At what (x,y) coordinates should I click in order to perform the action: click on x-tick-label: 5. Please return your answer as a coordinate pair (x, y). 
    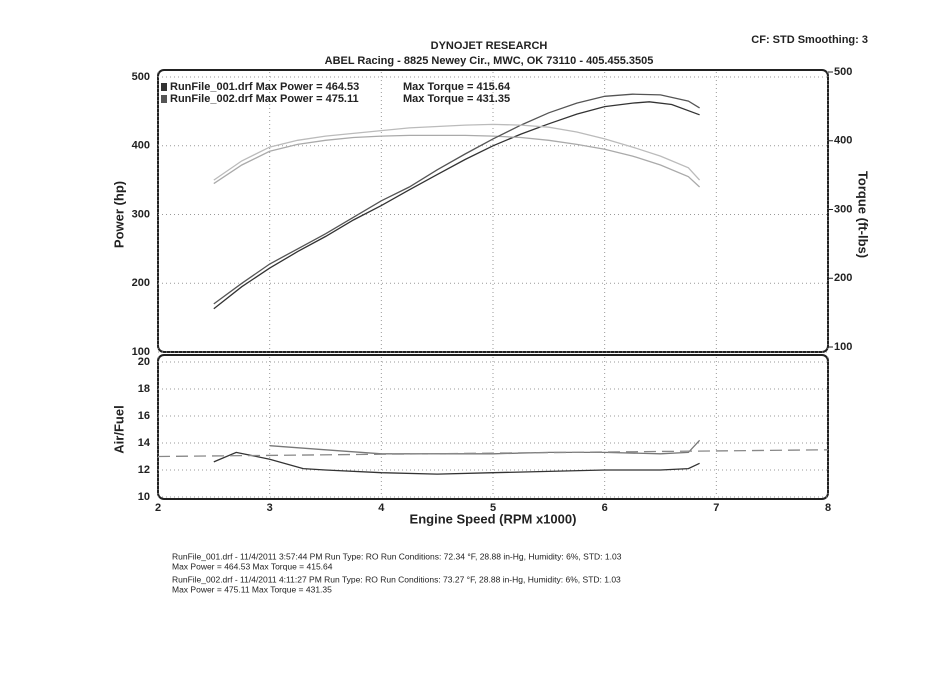
    Looking at the image, I should click on (493, 508).